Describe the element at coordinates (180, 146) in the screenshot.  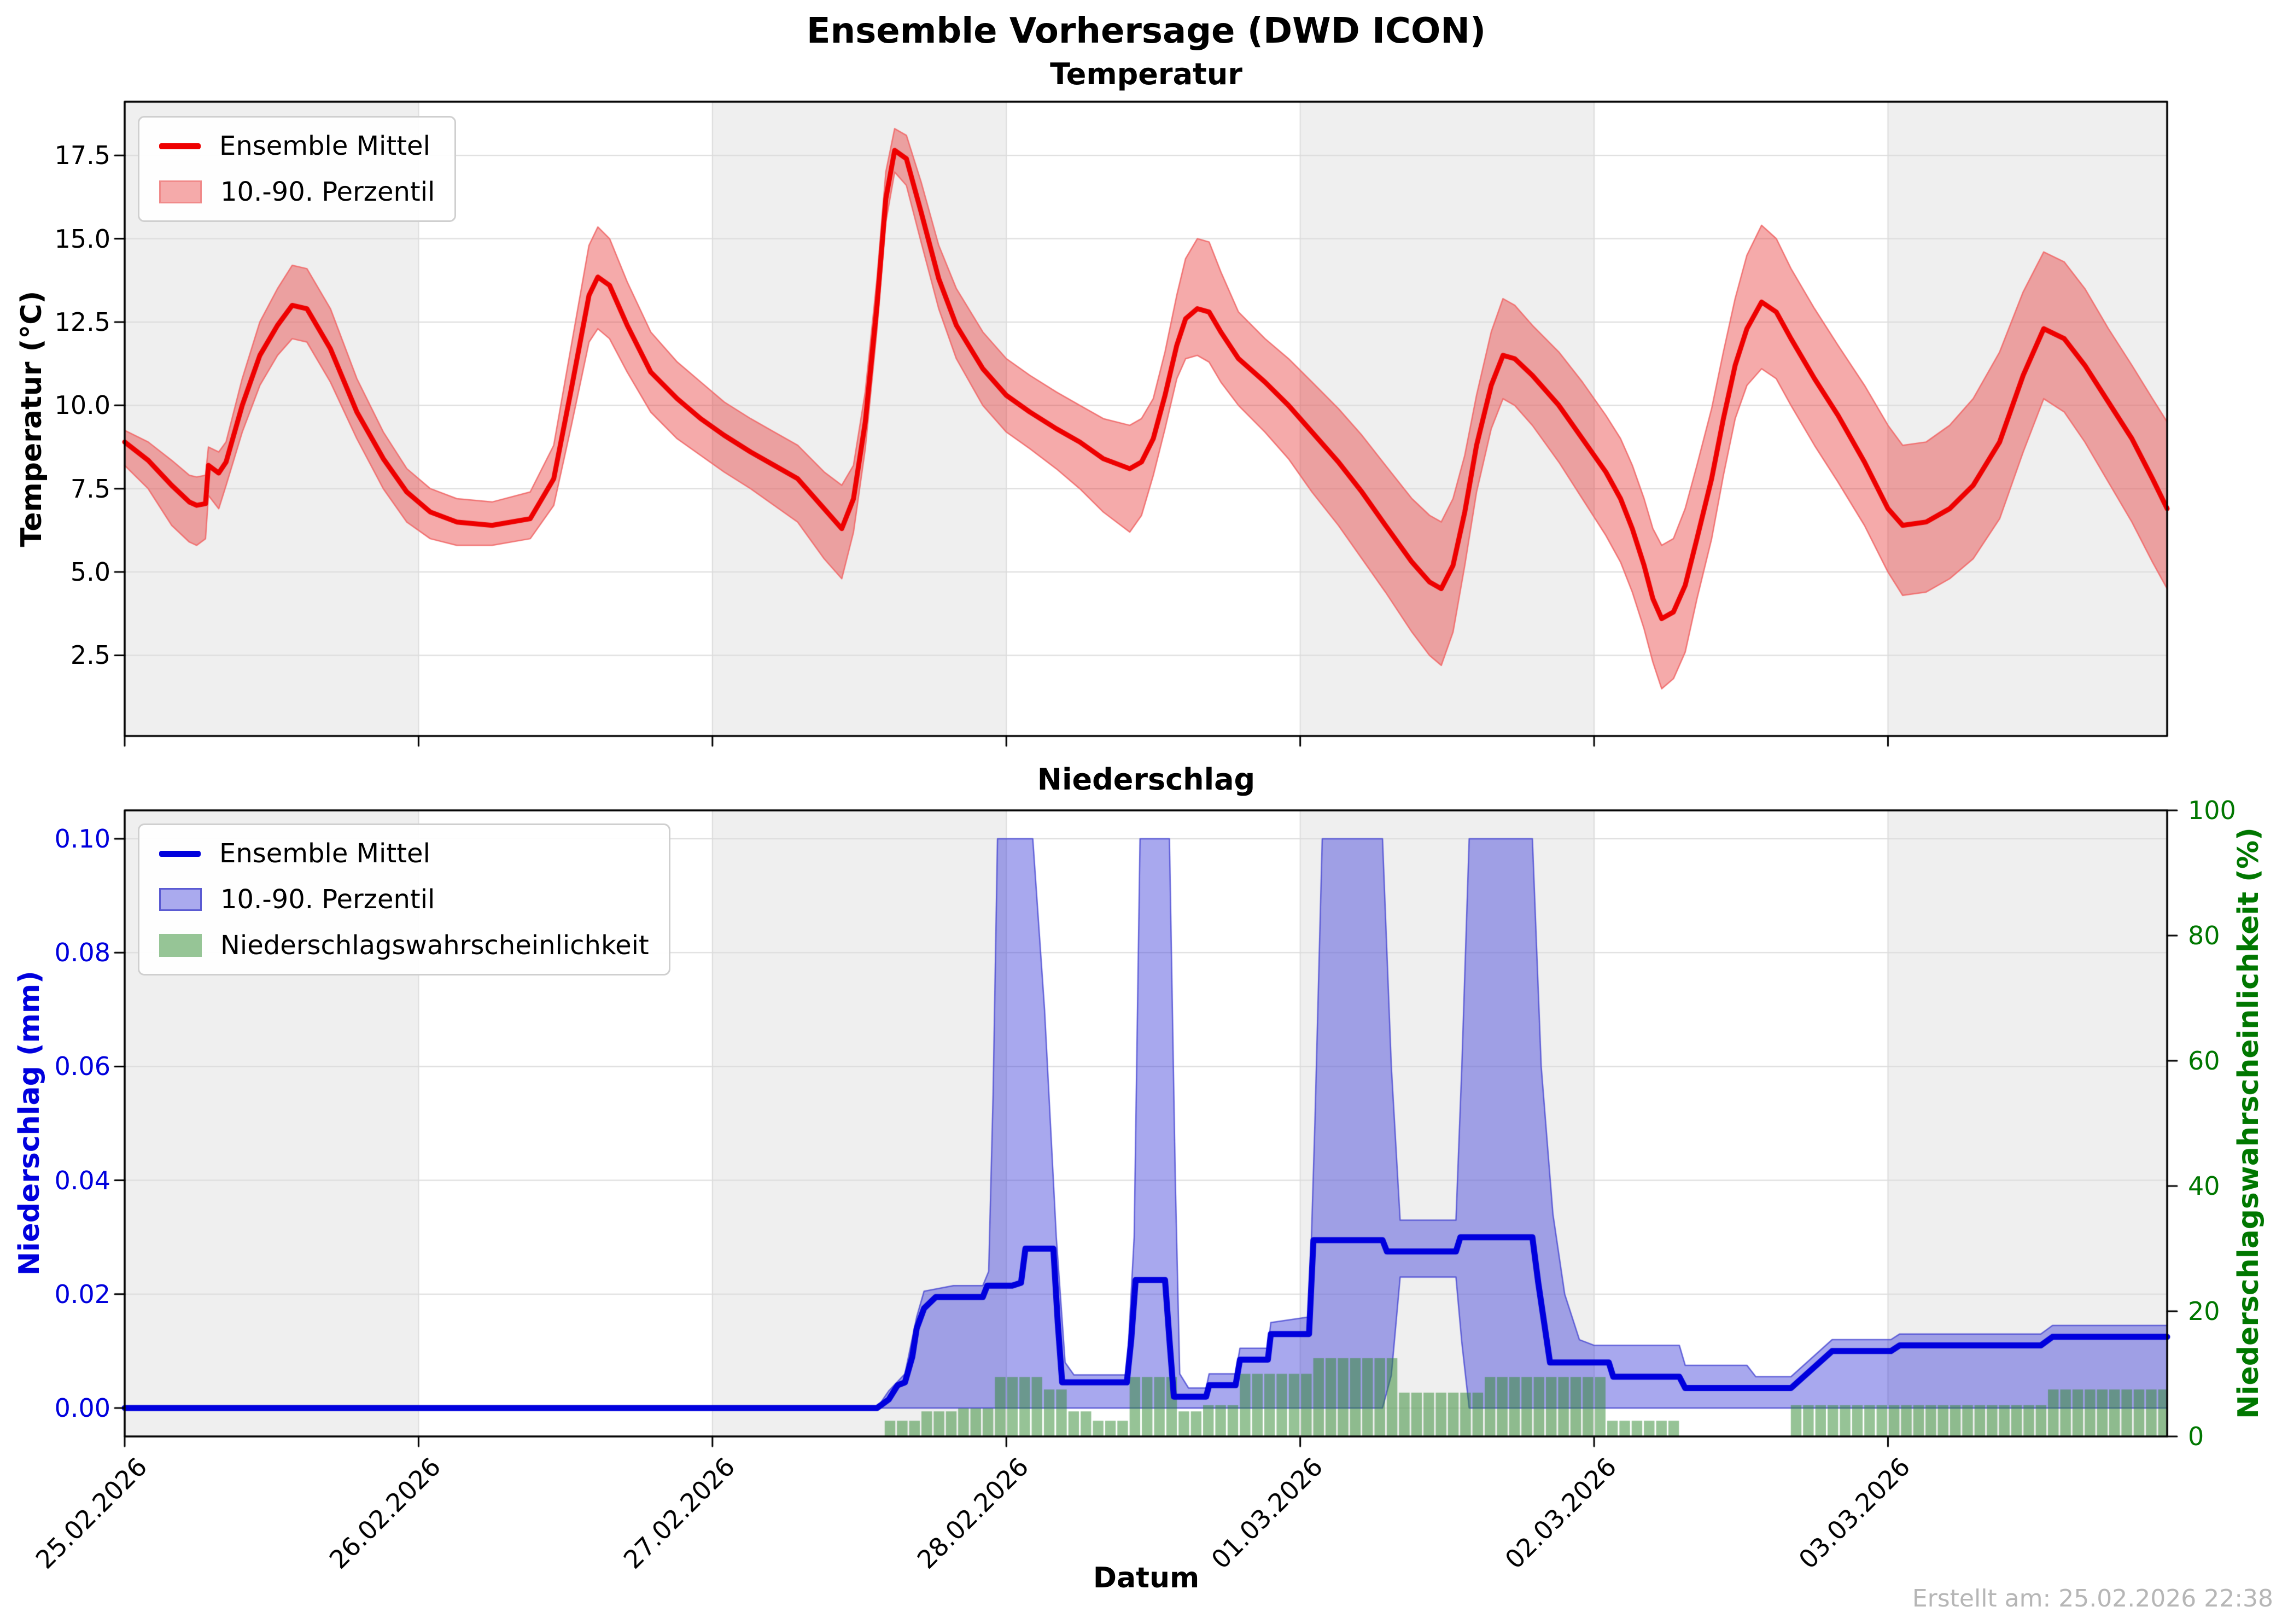
I see `temp-mean-line-swatch` at that location.